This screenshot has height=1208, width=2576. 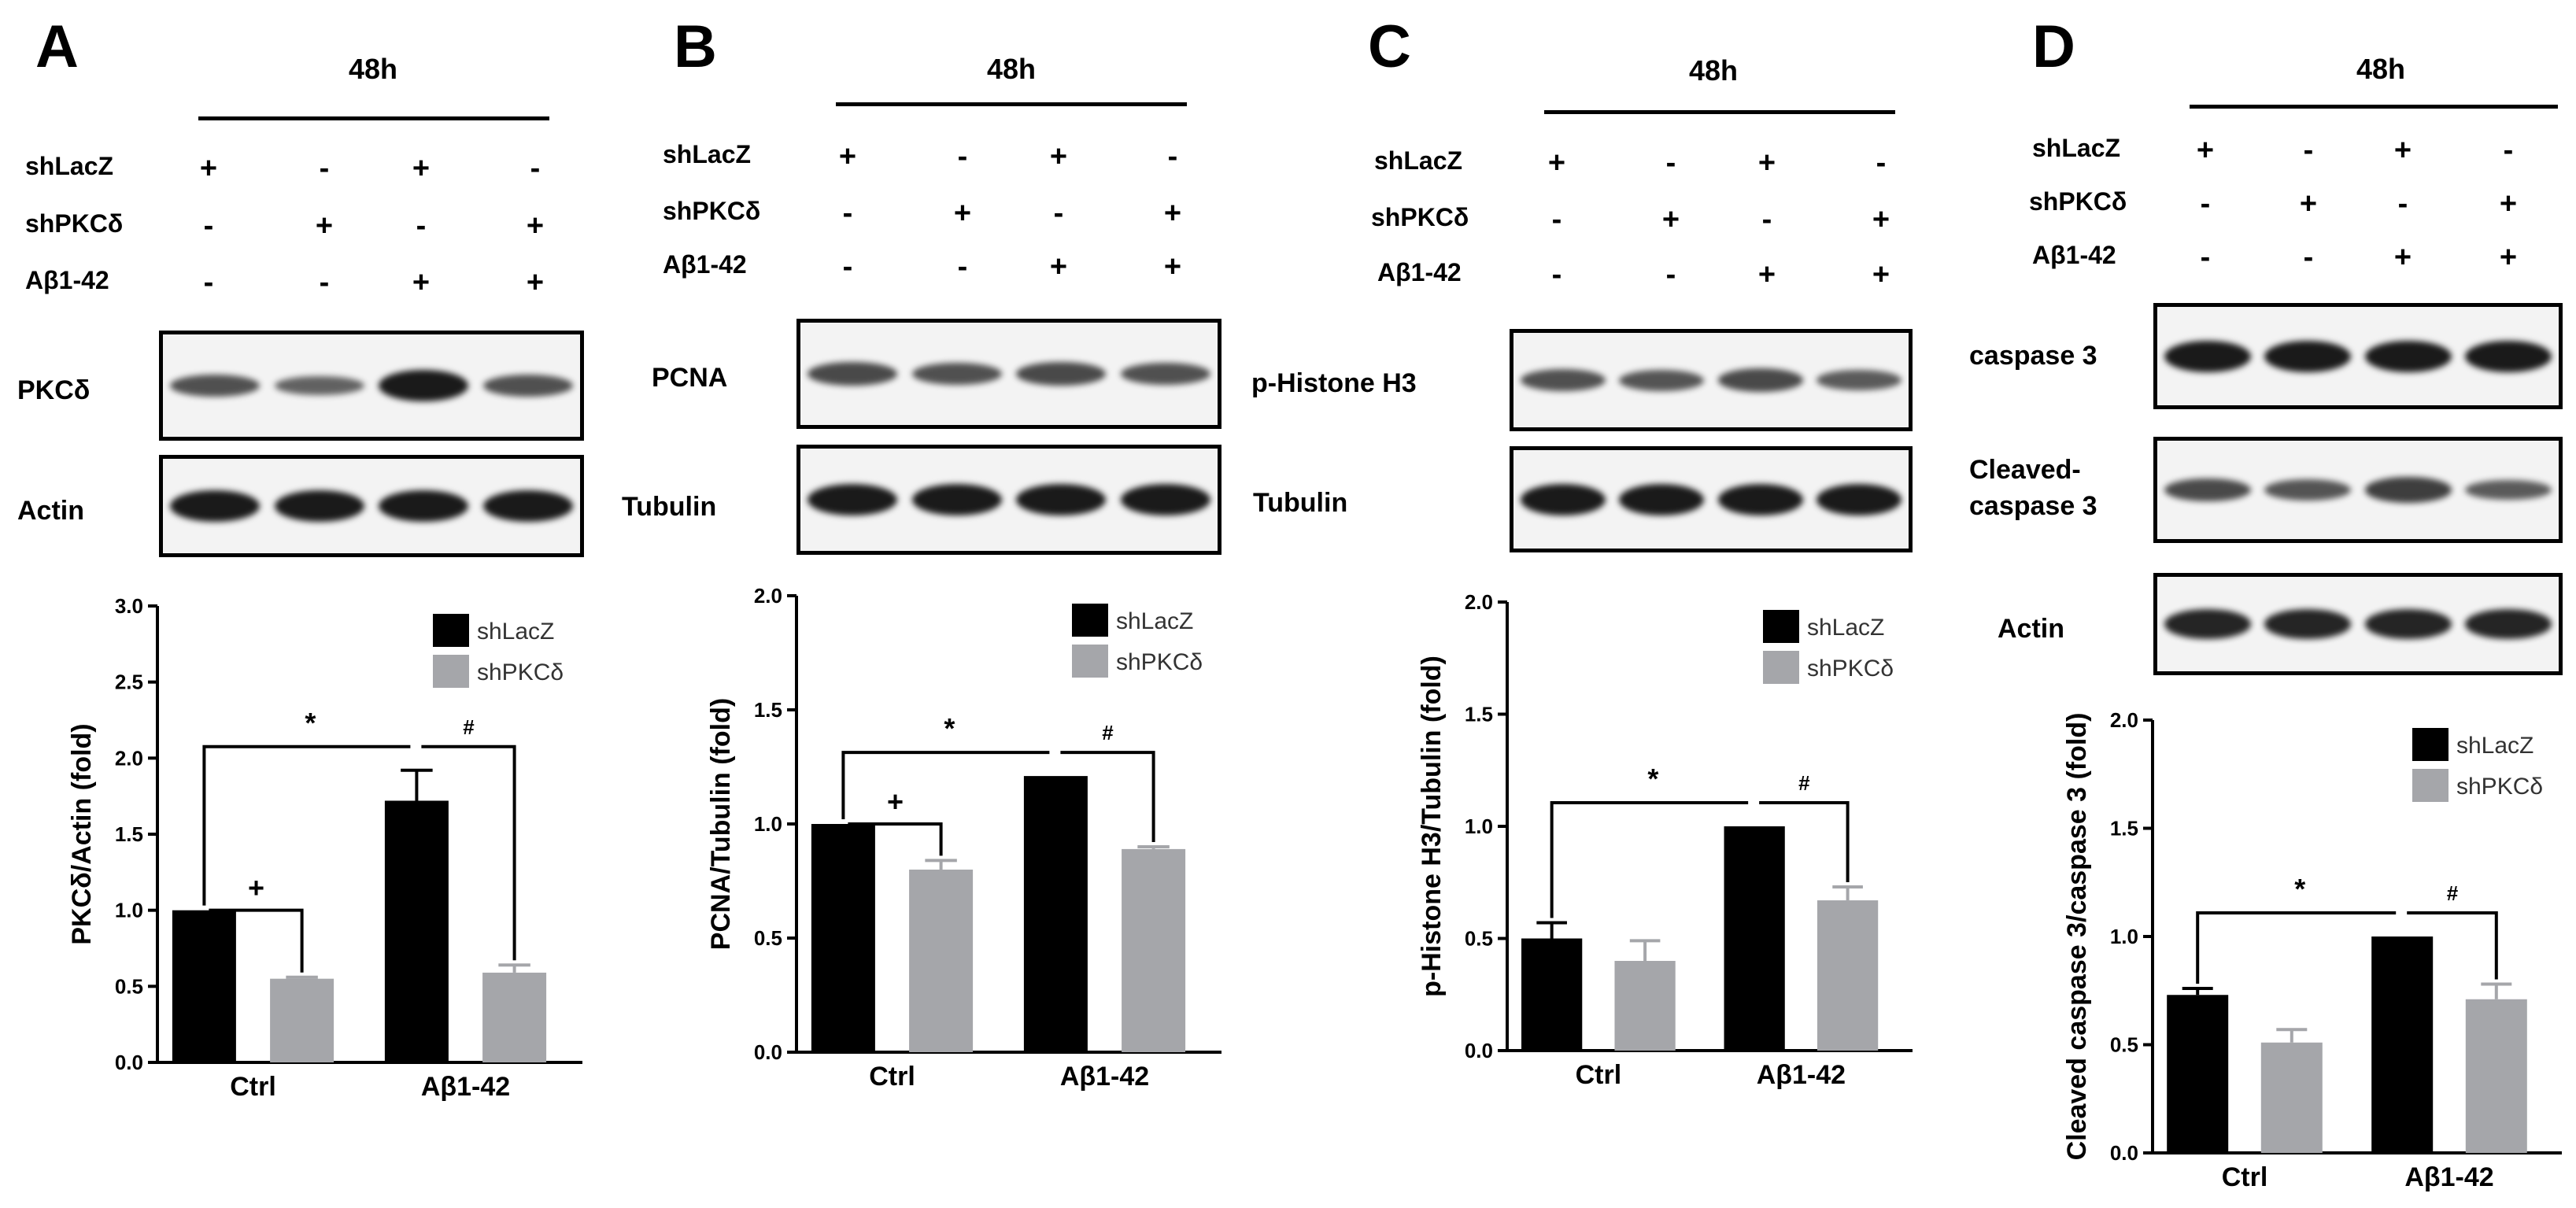 What do you see at coordinates (768, 938) in the screenshot?
I see `y-tick-label: 0.5` at bounding box center [768, 938].